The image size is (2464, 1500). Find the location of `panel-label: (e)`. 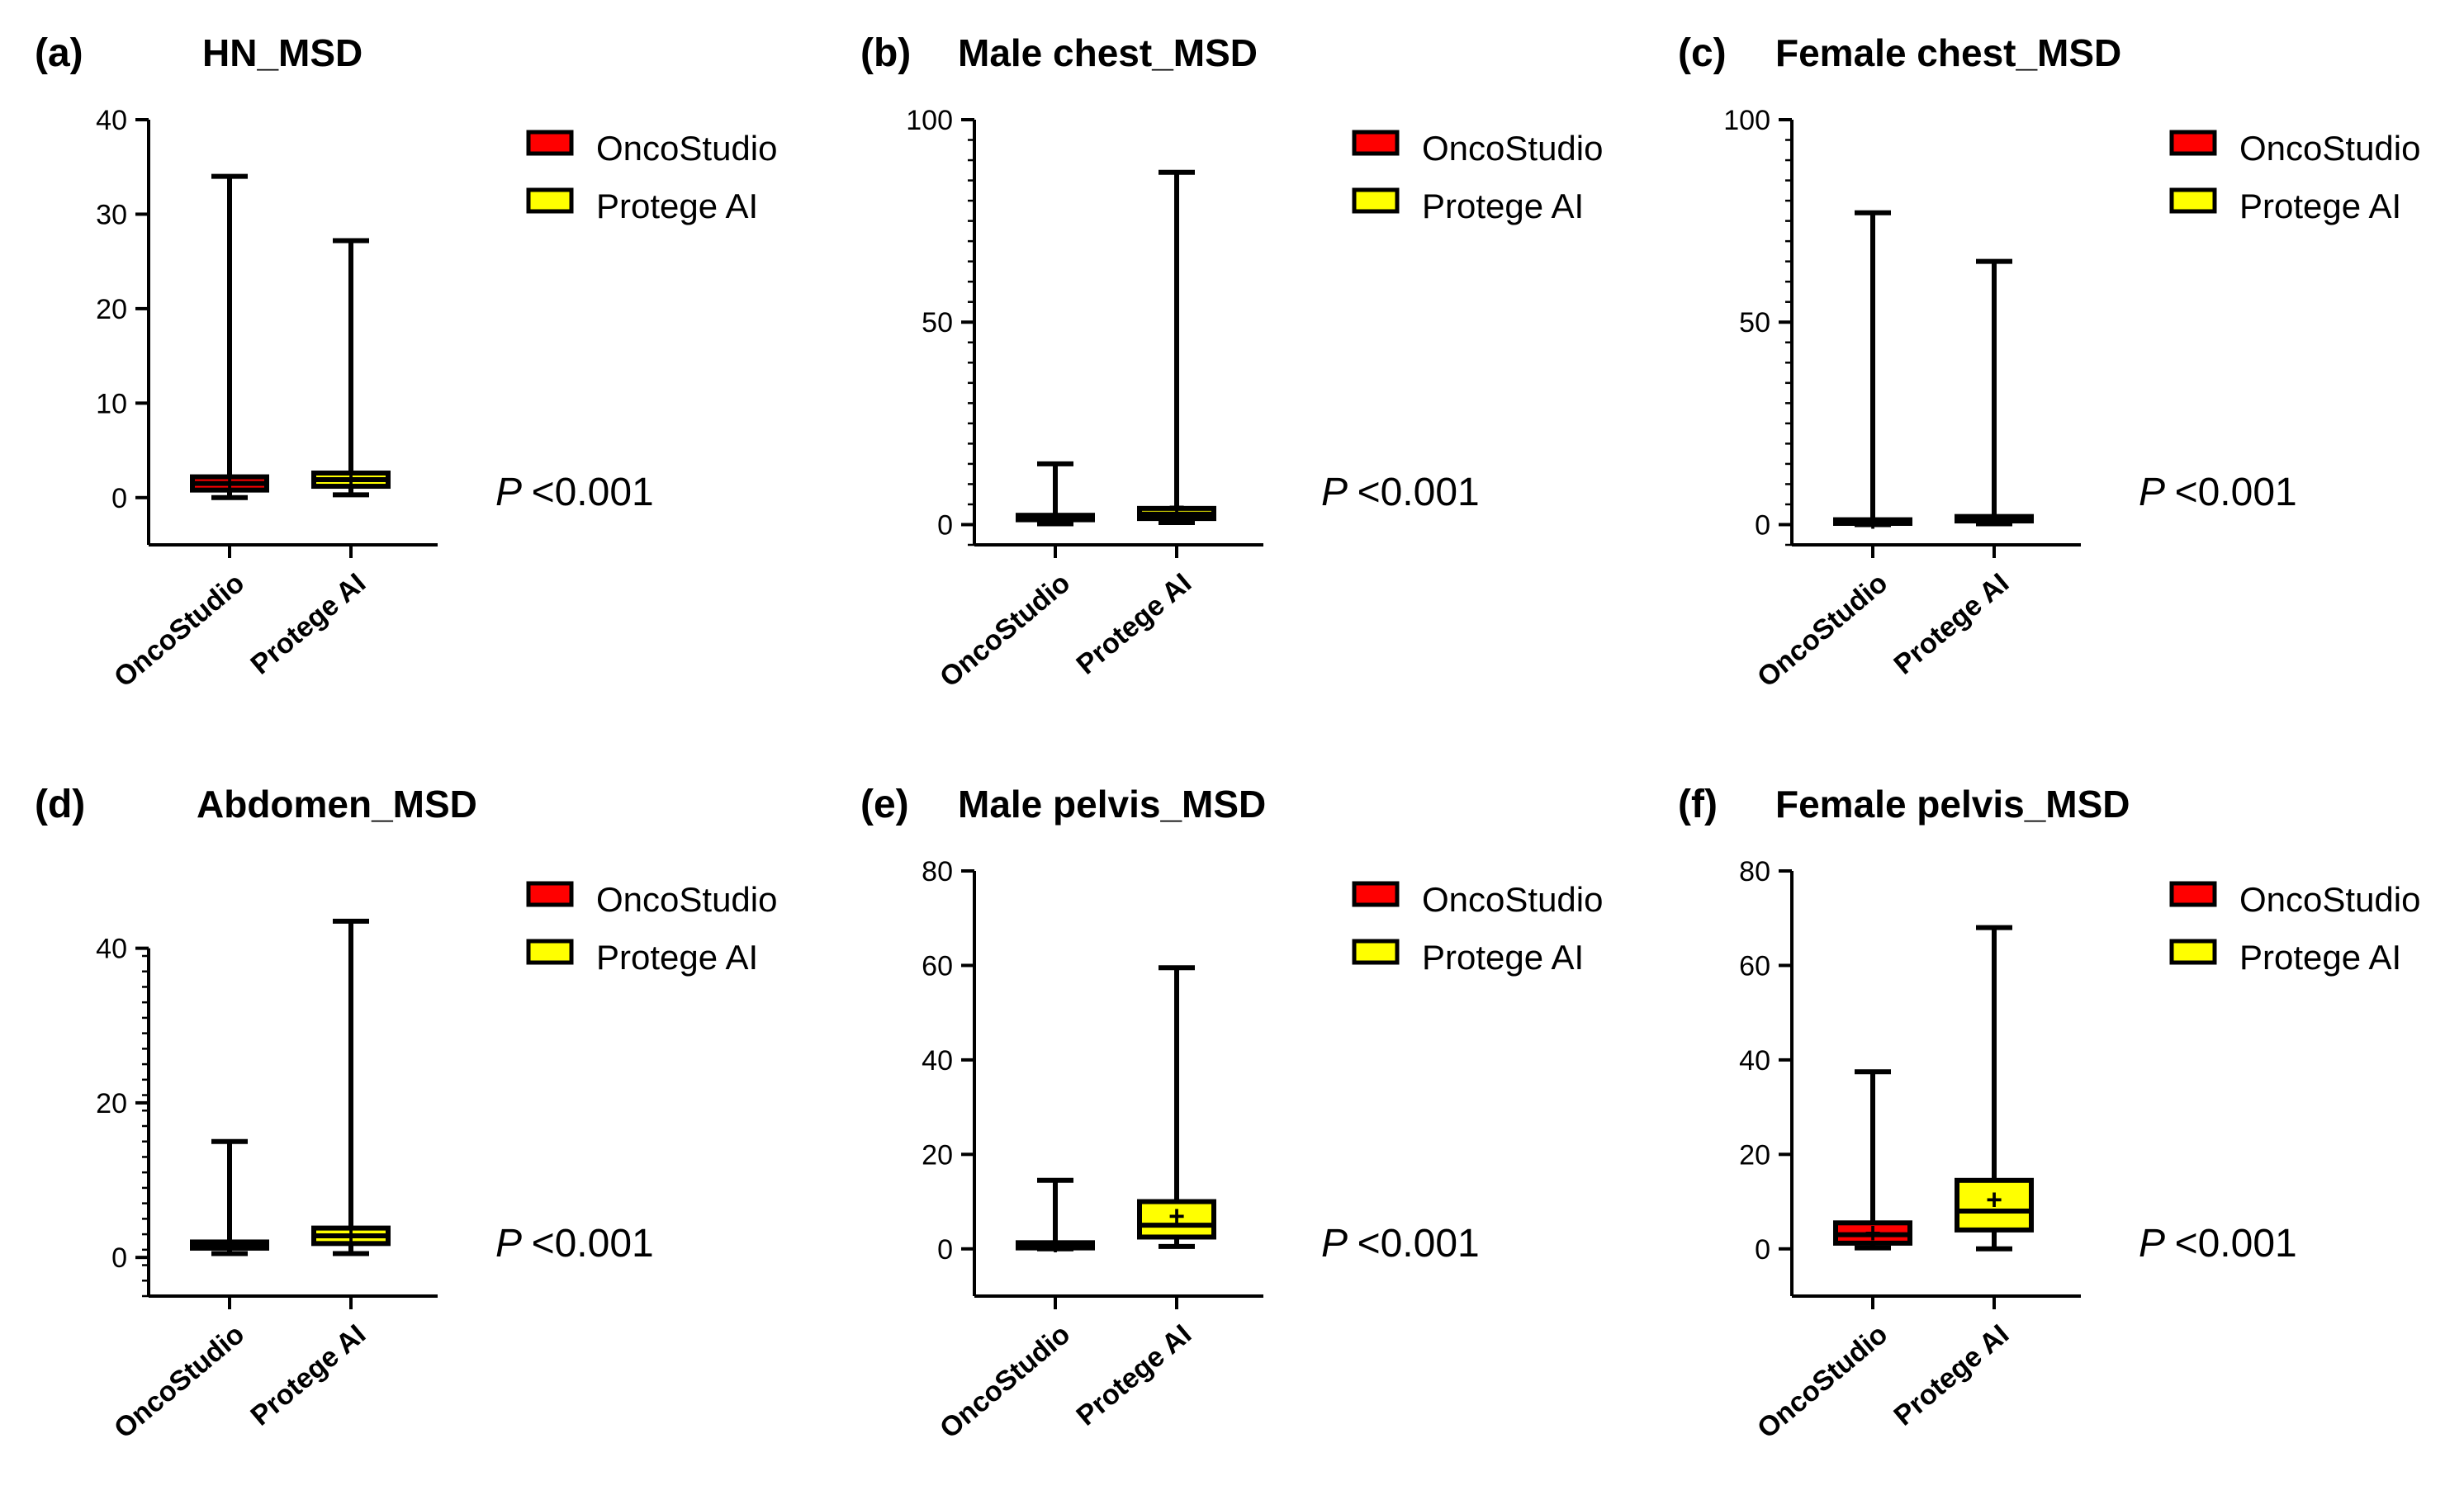

panel-label: (e) is located at coordinates (885, 805).